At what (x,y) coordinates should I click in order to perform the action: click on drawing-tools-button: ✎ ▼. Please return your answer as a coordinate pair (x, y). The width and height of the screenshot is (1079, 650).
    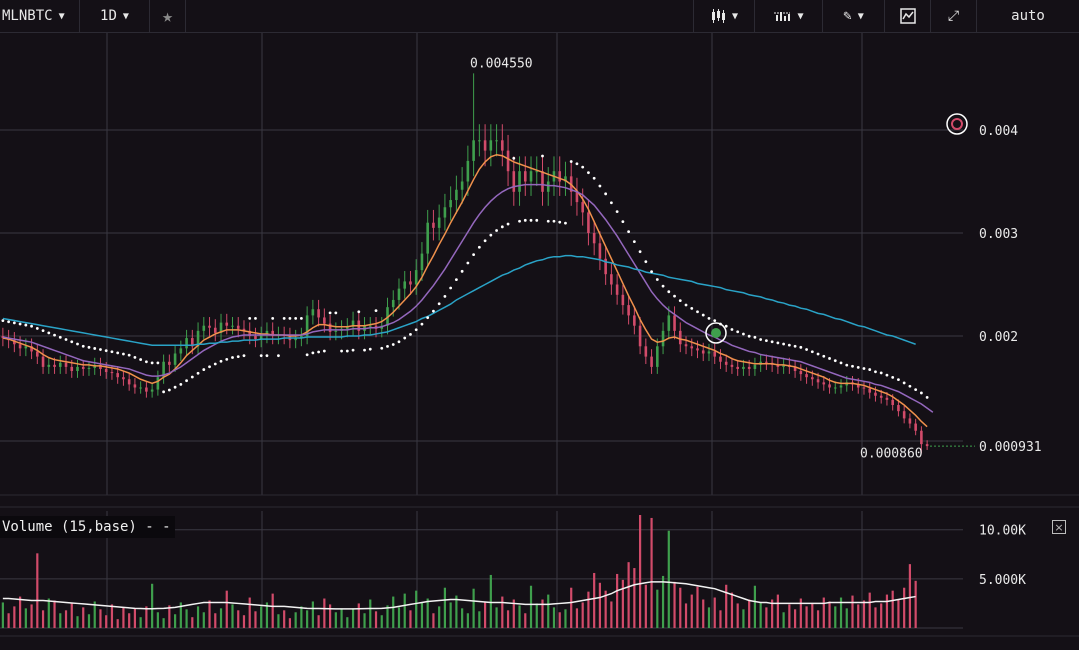
    Looking at the image, I should click on (854, 16).